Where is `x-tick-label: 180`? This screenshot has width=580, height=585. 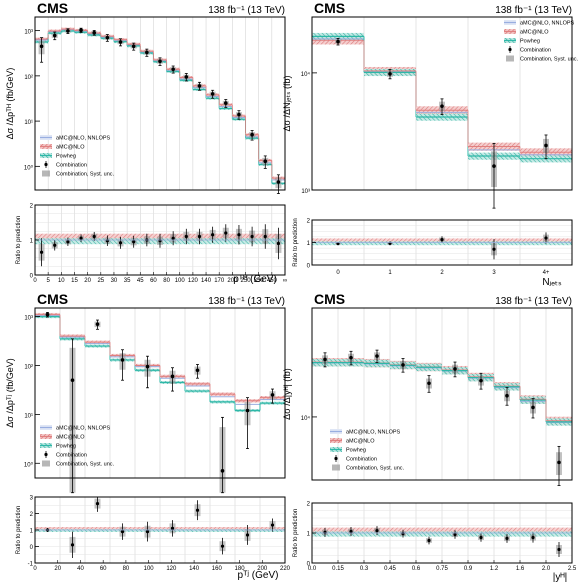 x-tick-label: 180 is located at coordinates (240, 569).